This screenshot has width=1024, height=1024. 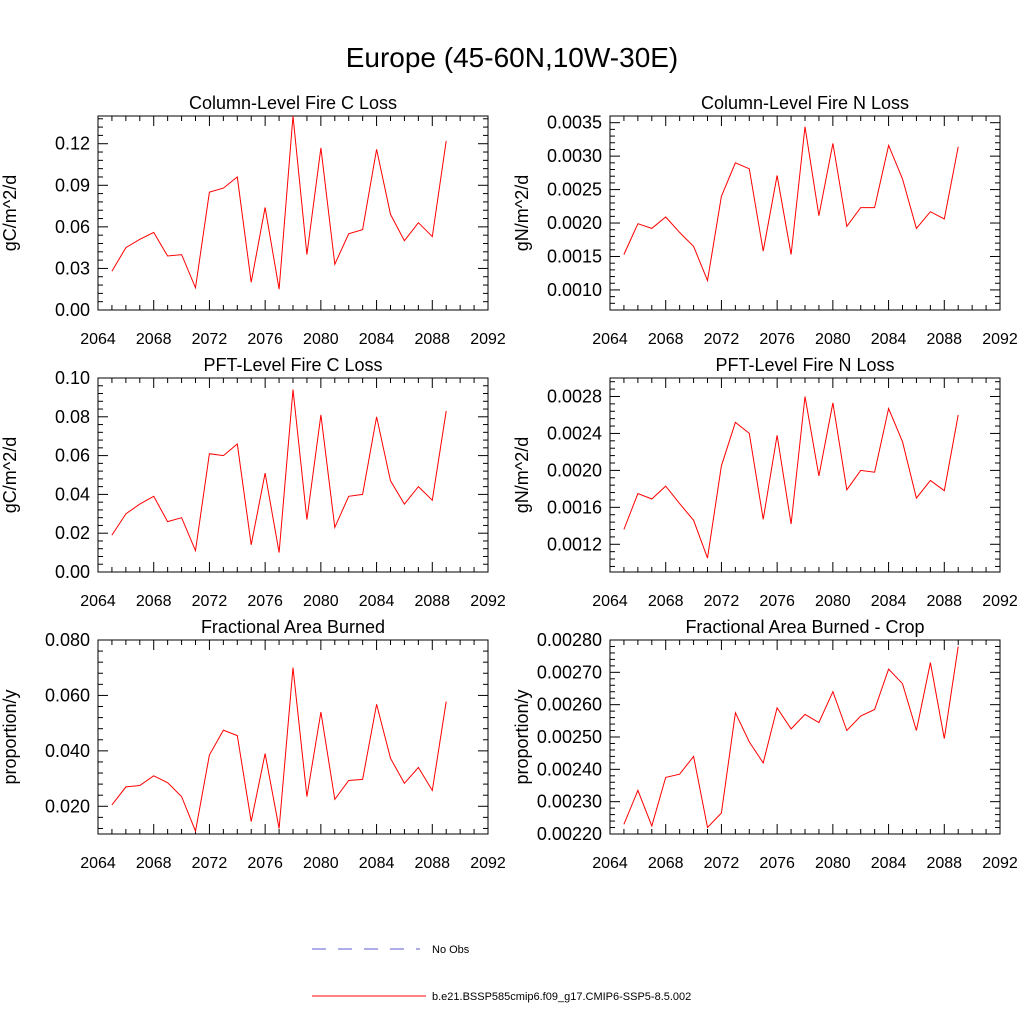 I want to click on chart-title: Column-Level Fire N Loss, so click(x=805, y=103).